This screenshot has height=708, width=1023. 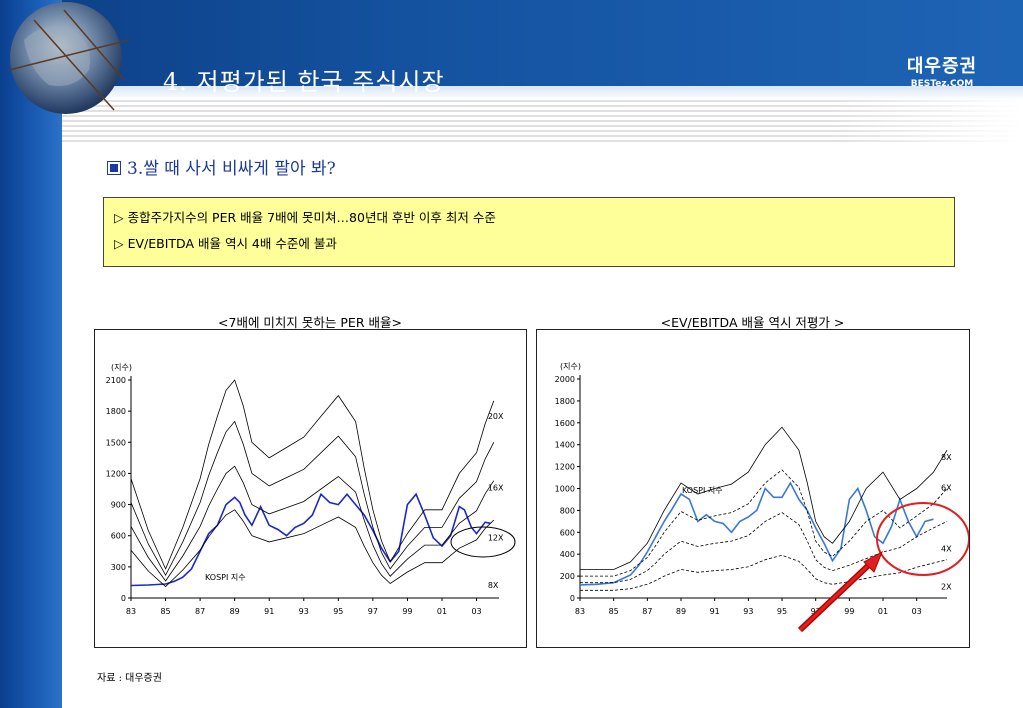 I want to click on red-arrow-icon, so click(x=840, y=591).